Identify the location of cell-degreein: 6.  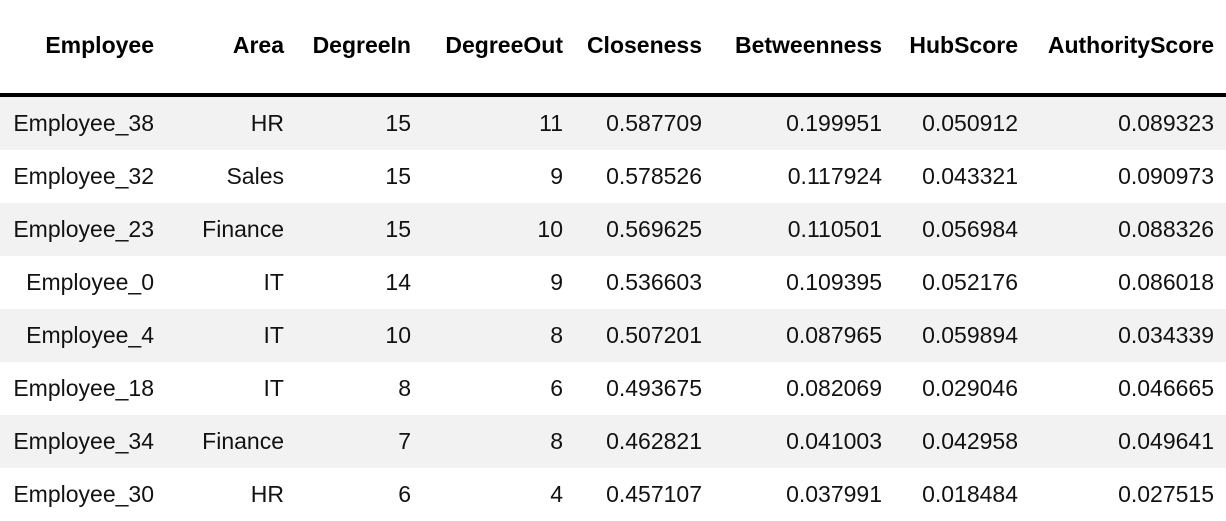
(404, 494).